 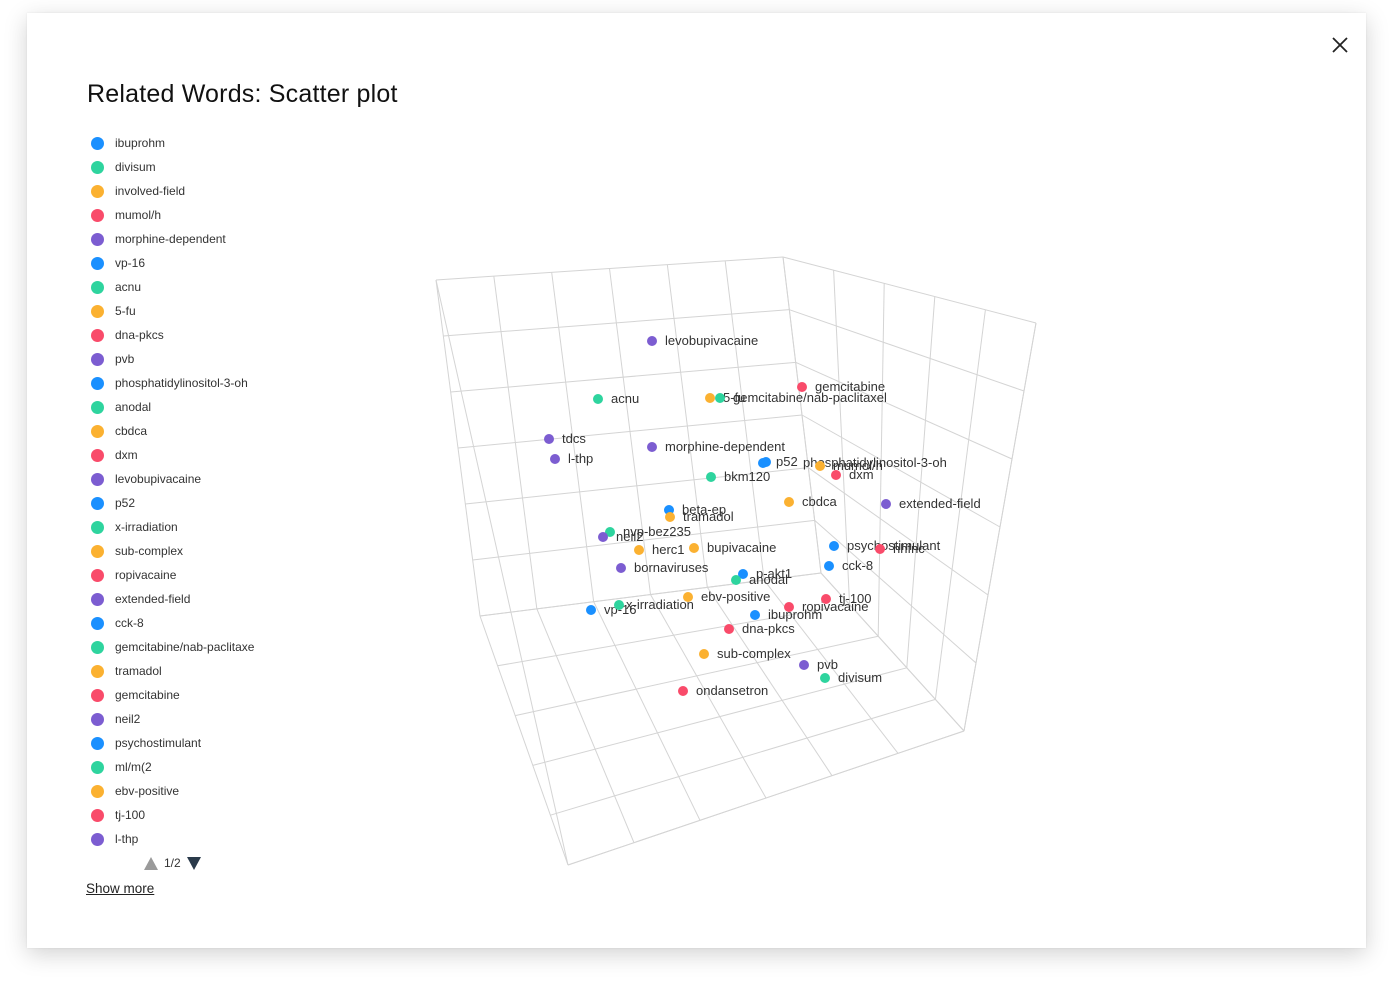 What do you see at coordinates (177, 263) in the screenshot?
I see `legend-item: vp-16` at bounding box center [177, 263].